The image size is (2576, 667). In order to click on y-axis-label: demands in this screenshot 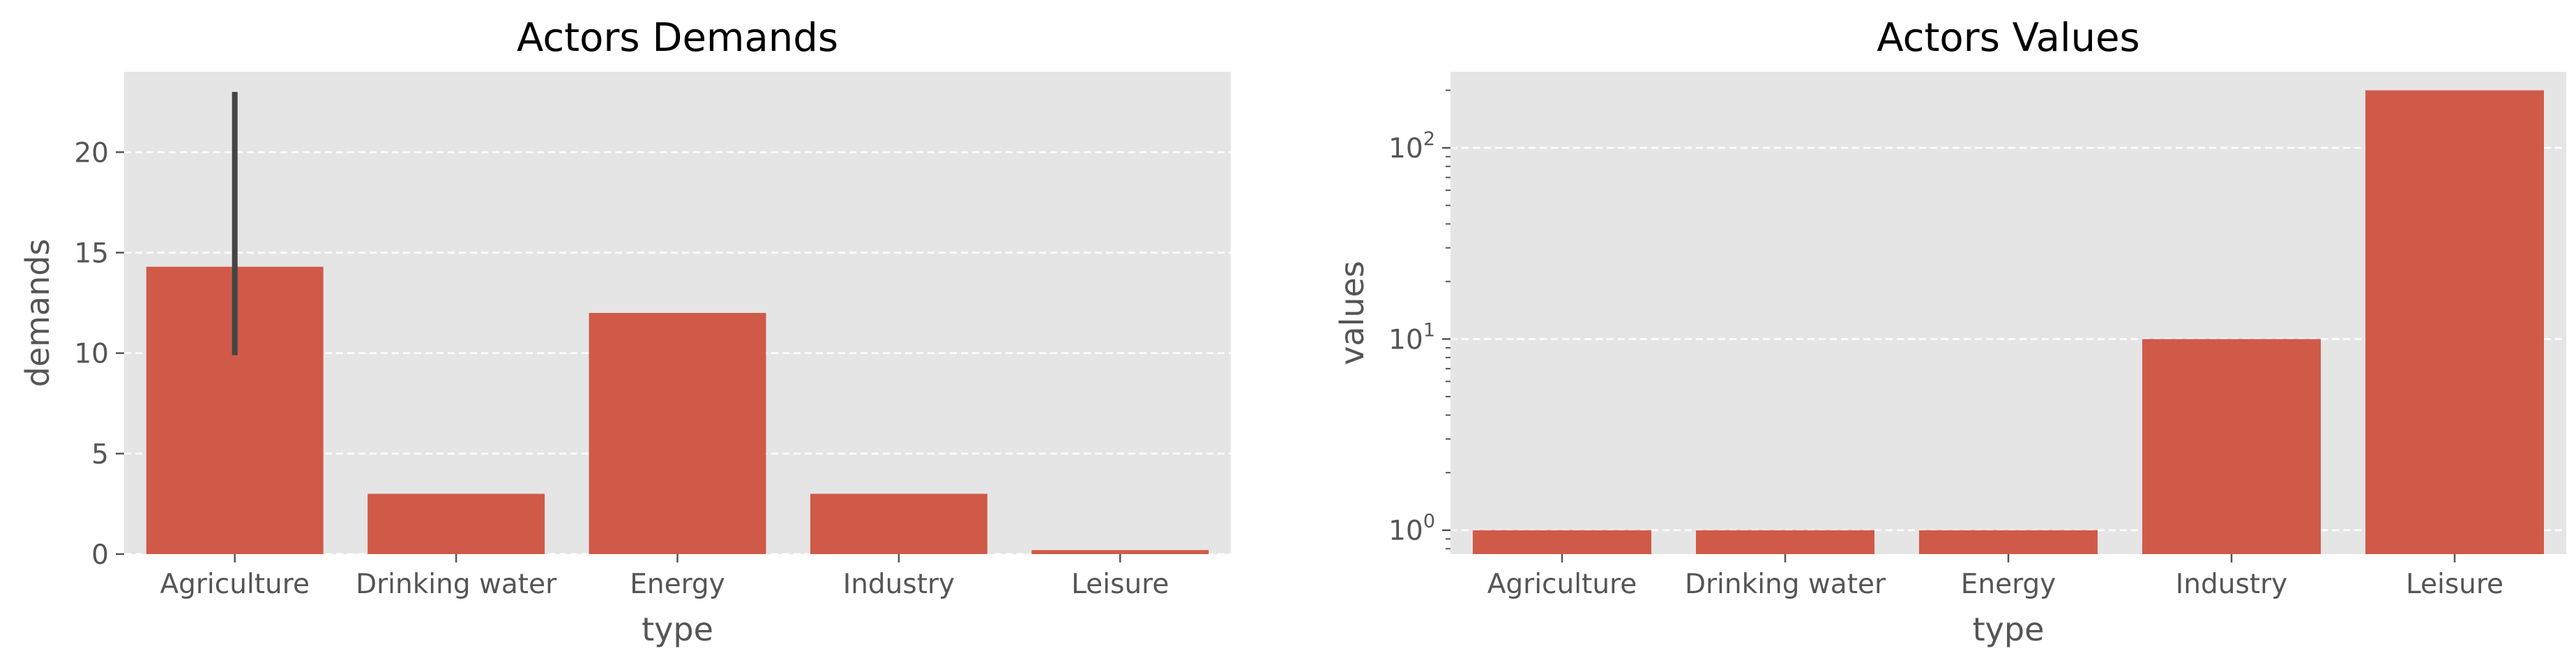, I will do `click(37, 313)`.